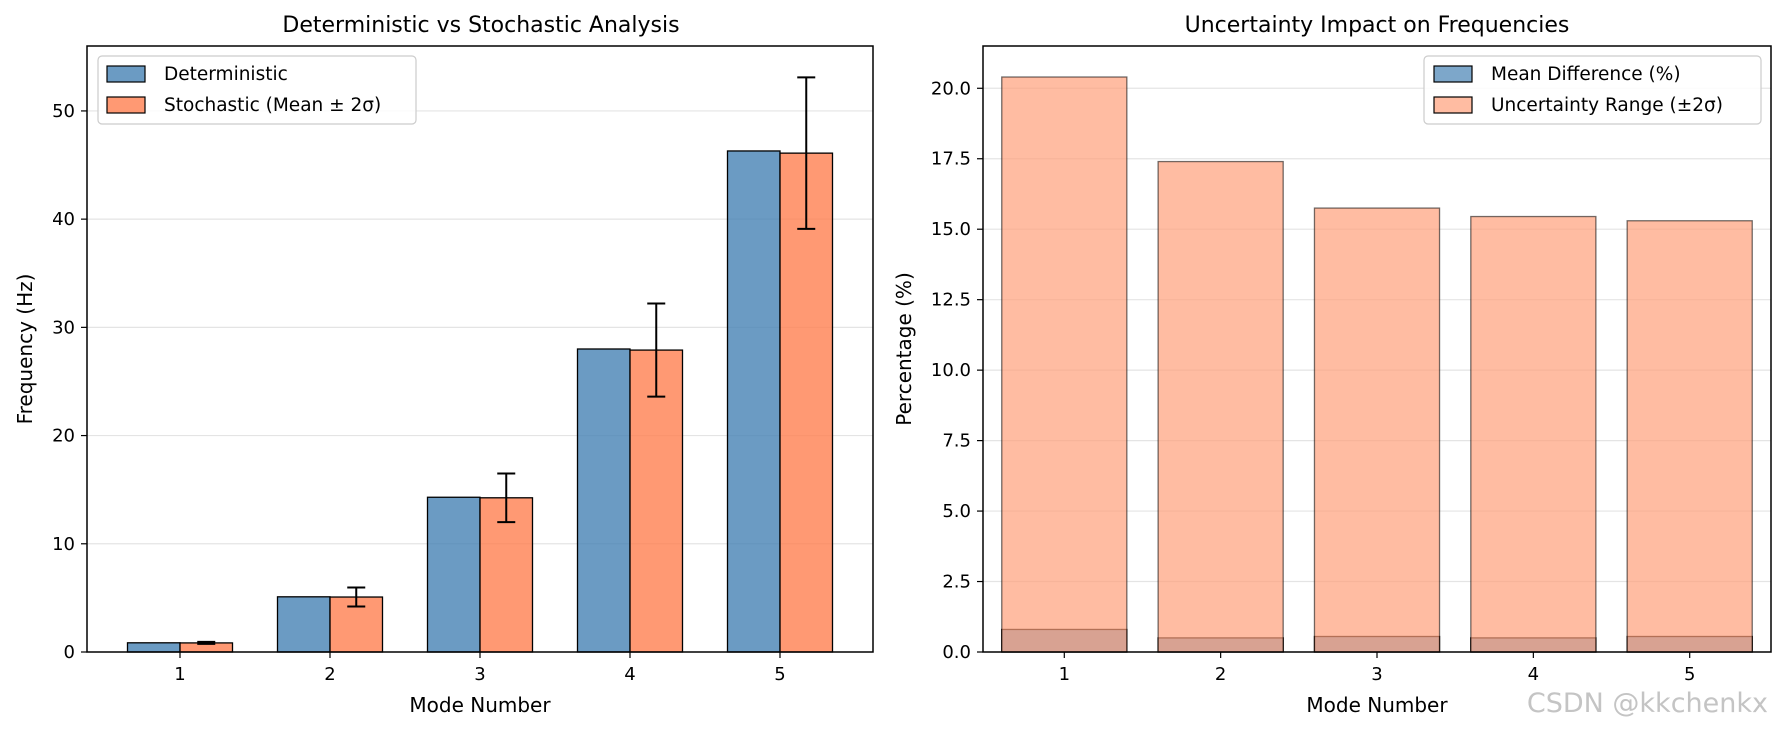  I want to click on chart-left-legend-box, so click(257, 90).